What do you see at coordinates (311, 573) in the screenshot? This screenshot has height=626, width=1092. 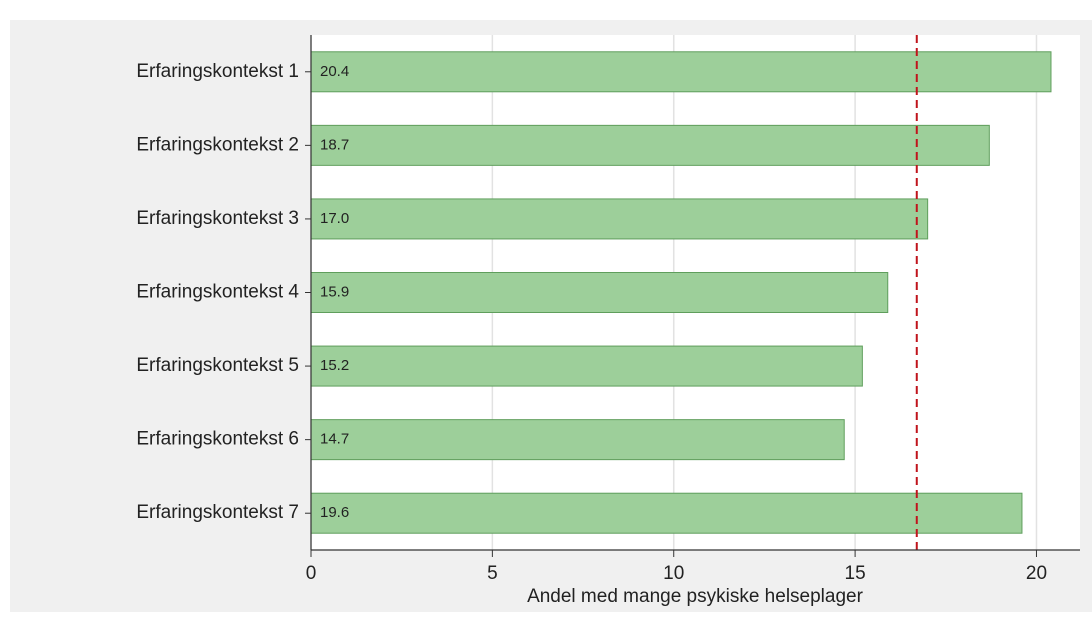 I see `x-tick-label: 0` at bounding box center [311, 573].